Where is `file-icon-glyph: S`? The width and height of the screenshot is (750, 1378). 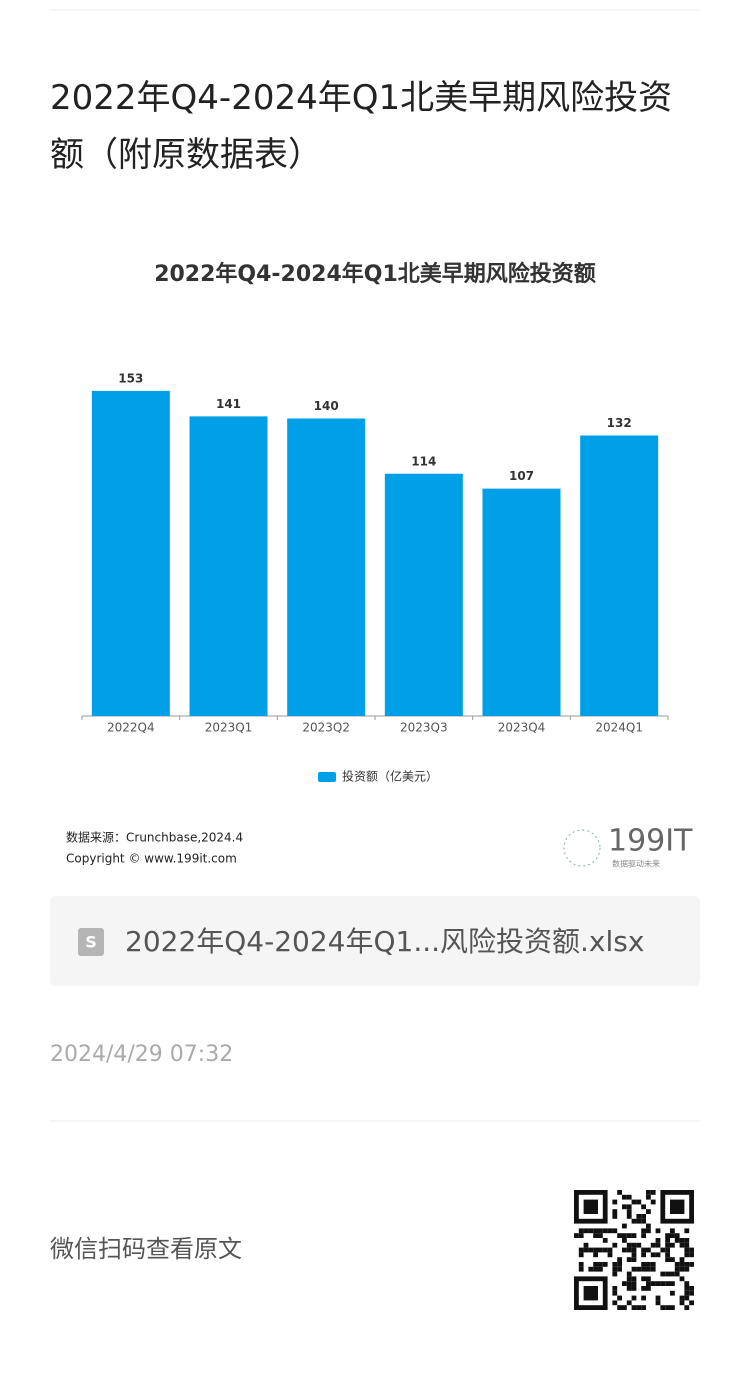 file-icon-glyph: S is located at coordinates (91, 942).